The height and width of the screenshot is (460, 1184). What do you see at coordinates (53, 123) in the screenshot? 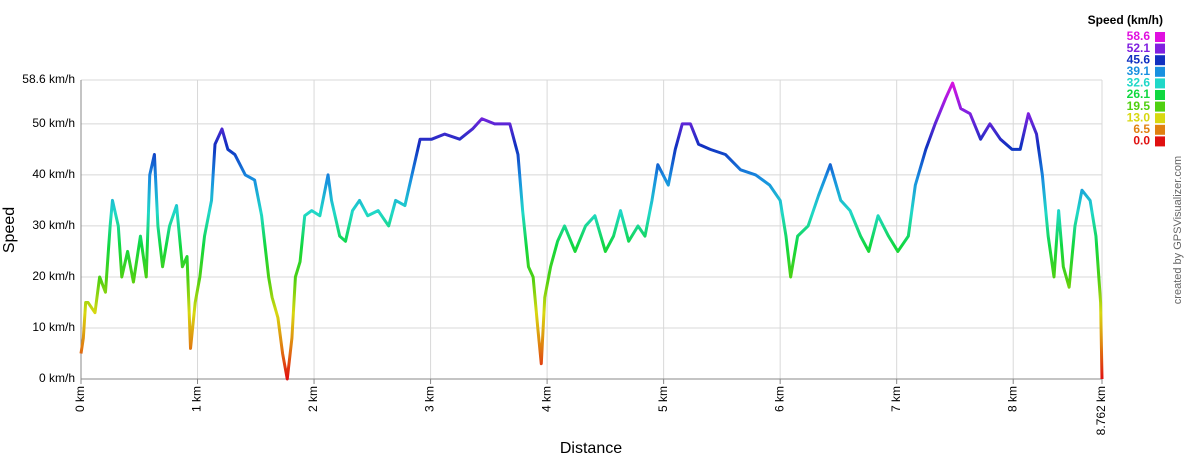
I see `y-tick-label: 50 km/h` at bounding box center [53, 123].